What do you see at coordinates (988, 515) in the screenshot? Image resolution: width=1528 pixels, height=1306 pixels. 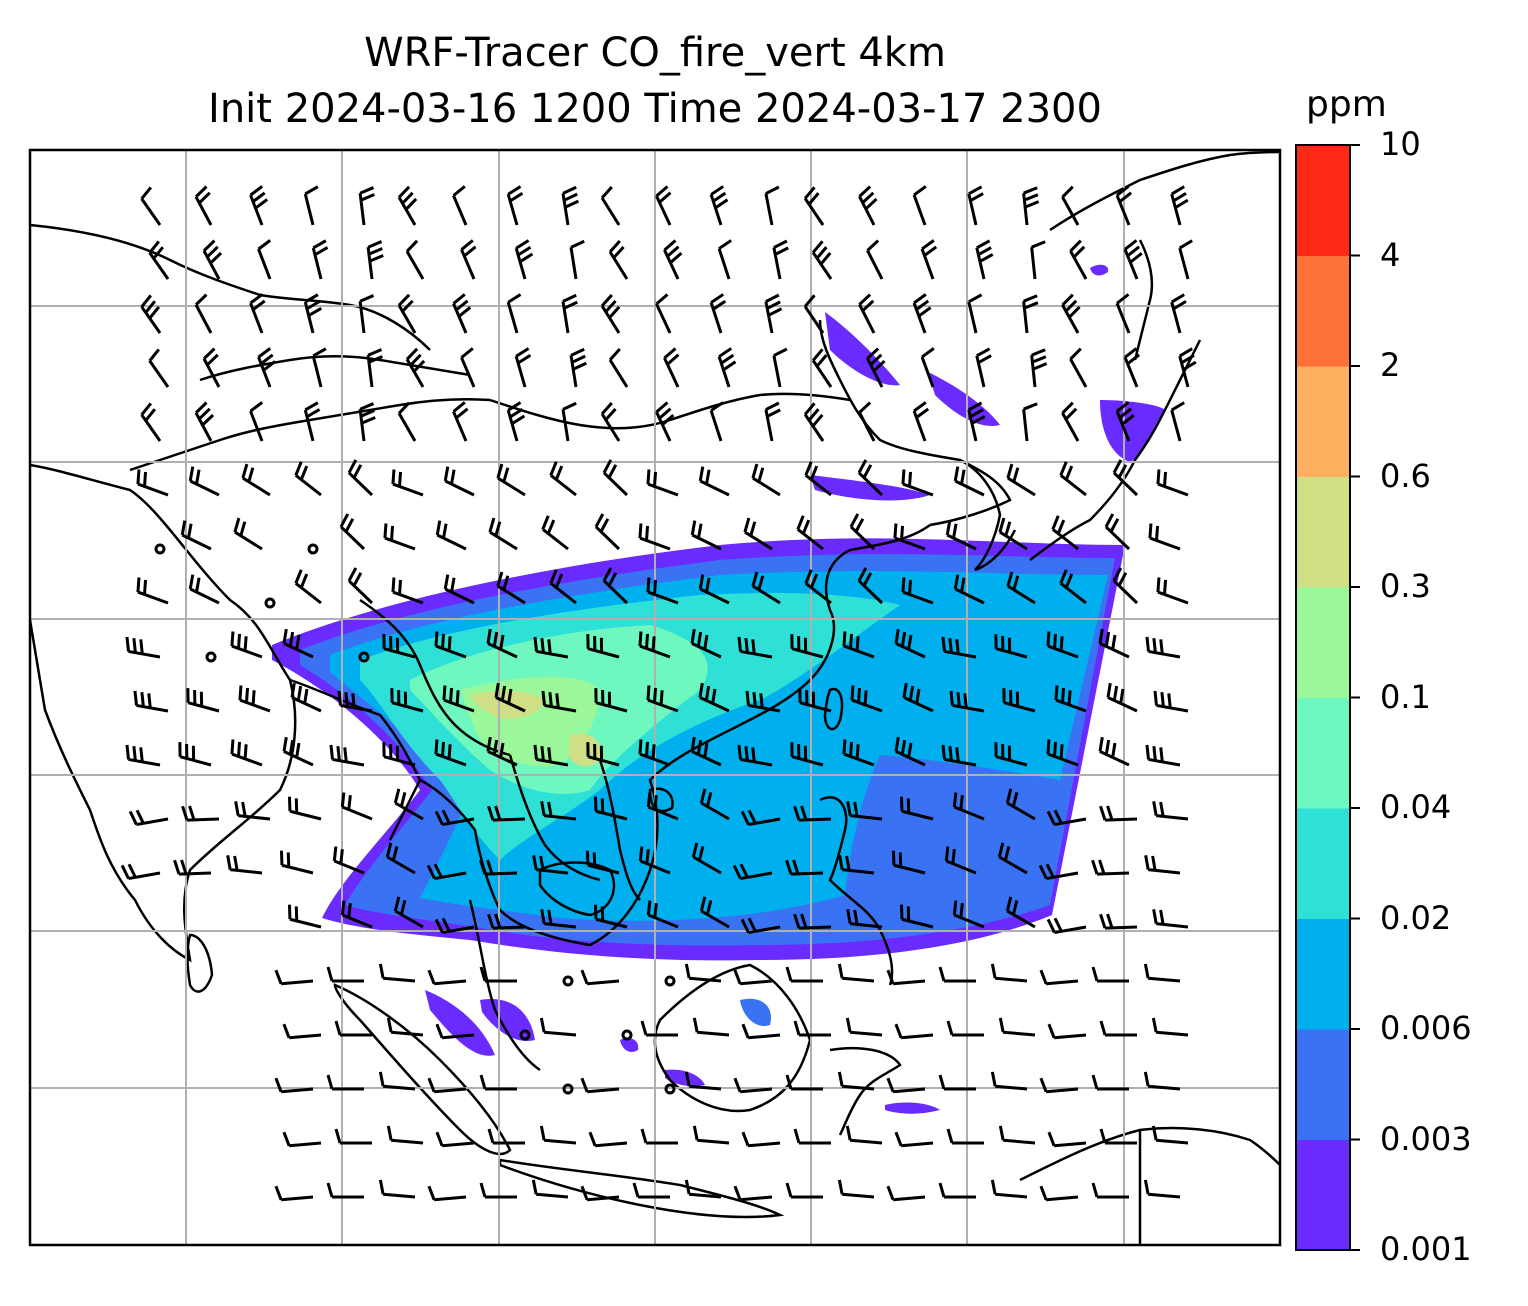 I see `coast-korea` at bounding box center [988, 515].